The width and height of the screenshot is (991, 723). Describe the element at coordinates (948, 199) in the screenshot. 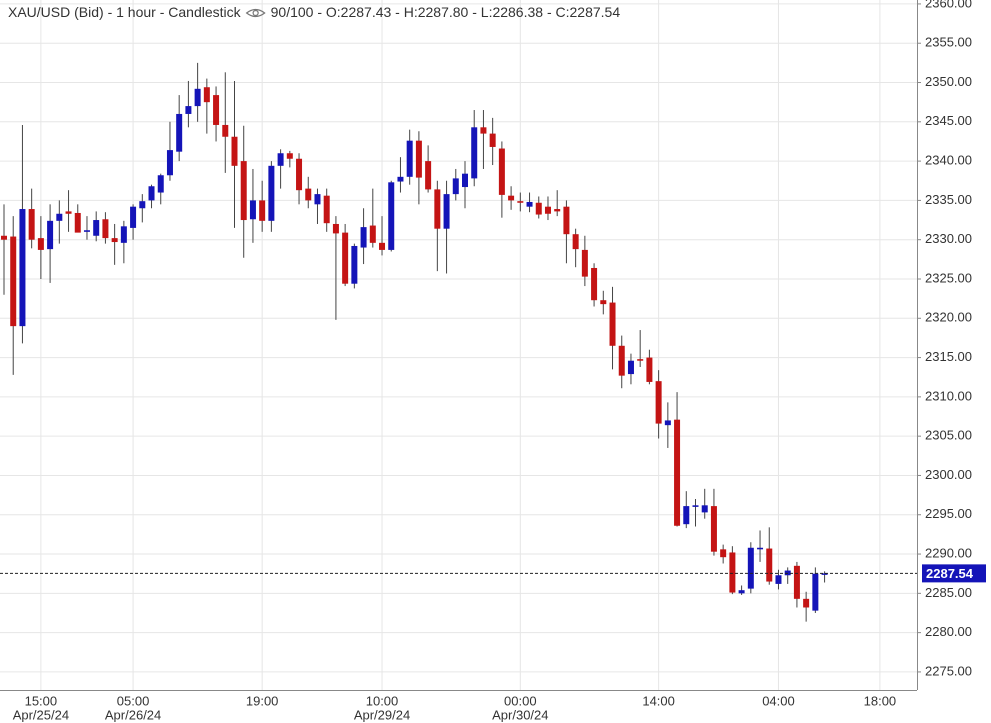

I see `y-tick-label: 2335.00` at that location.